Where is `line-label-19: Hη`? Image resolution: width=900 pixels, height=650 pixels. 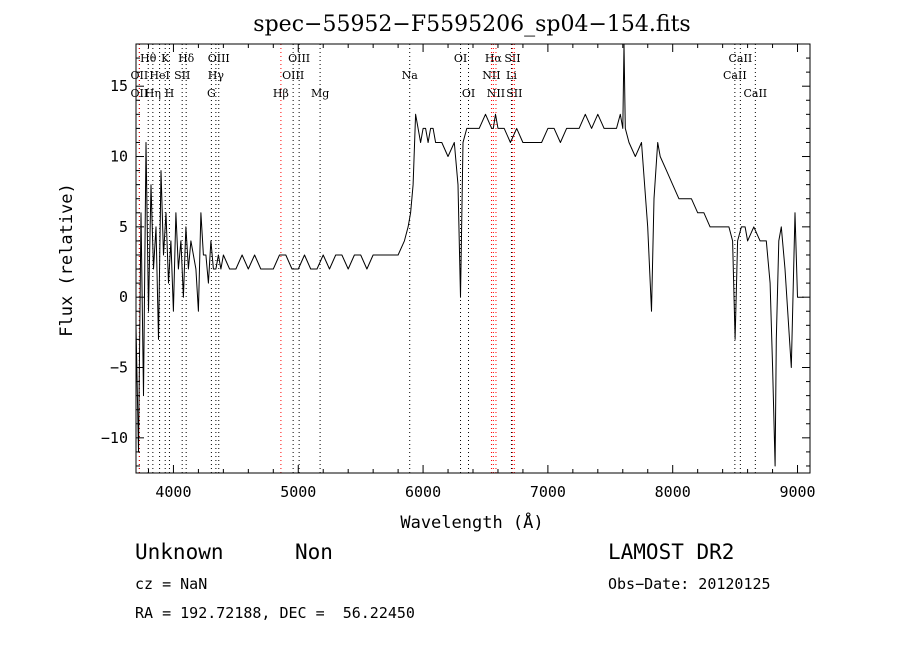
line-label-19: Hη is located at coordinates (153, 93).